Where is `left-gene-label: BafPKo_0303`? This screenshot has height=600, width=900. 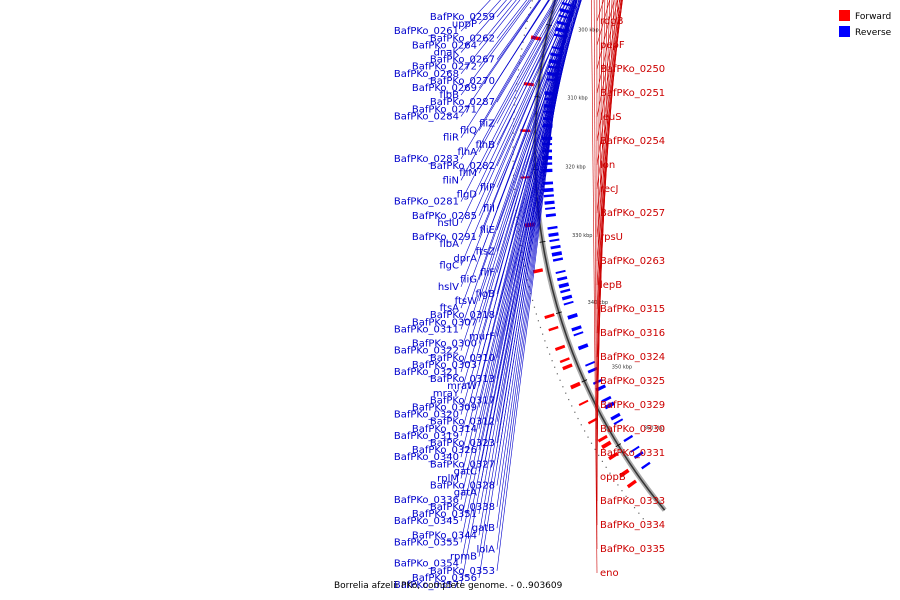
left-gene-label: BafPKo_0303 is located at coordinates (444, 365).